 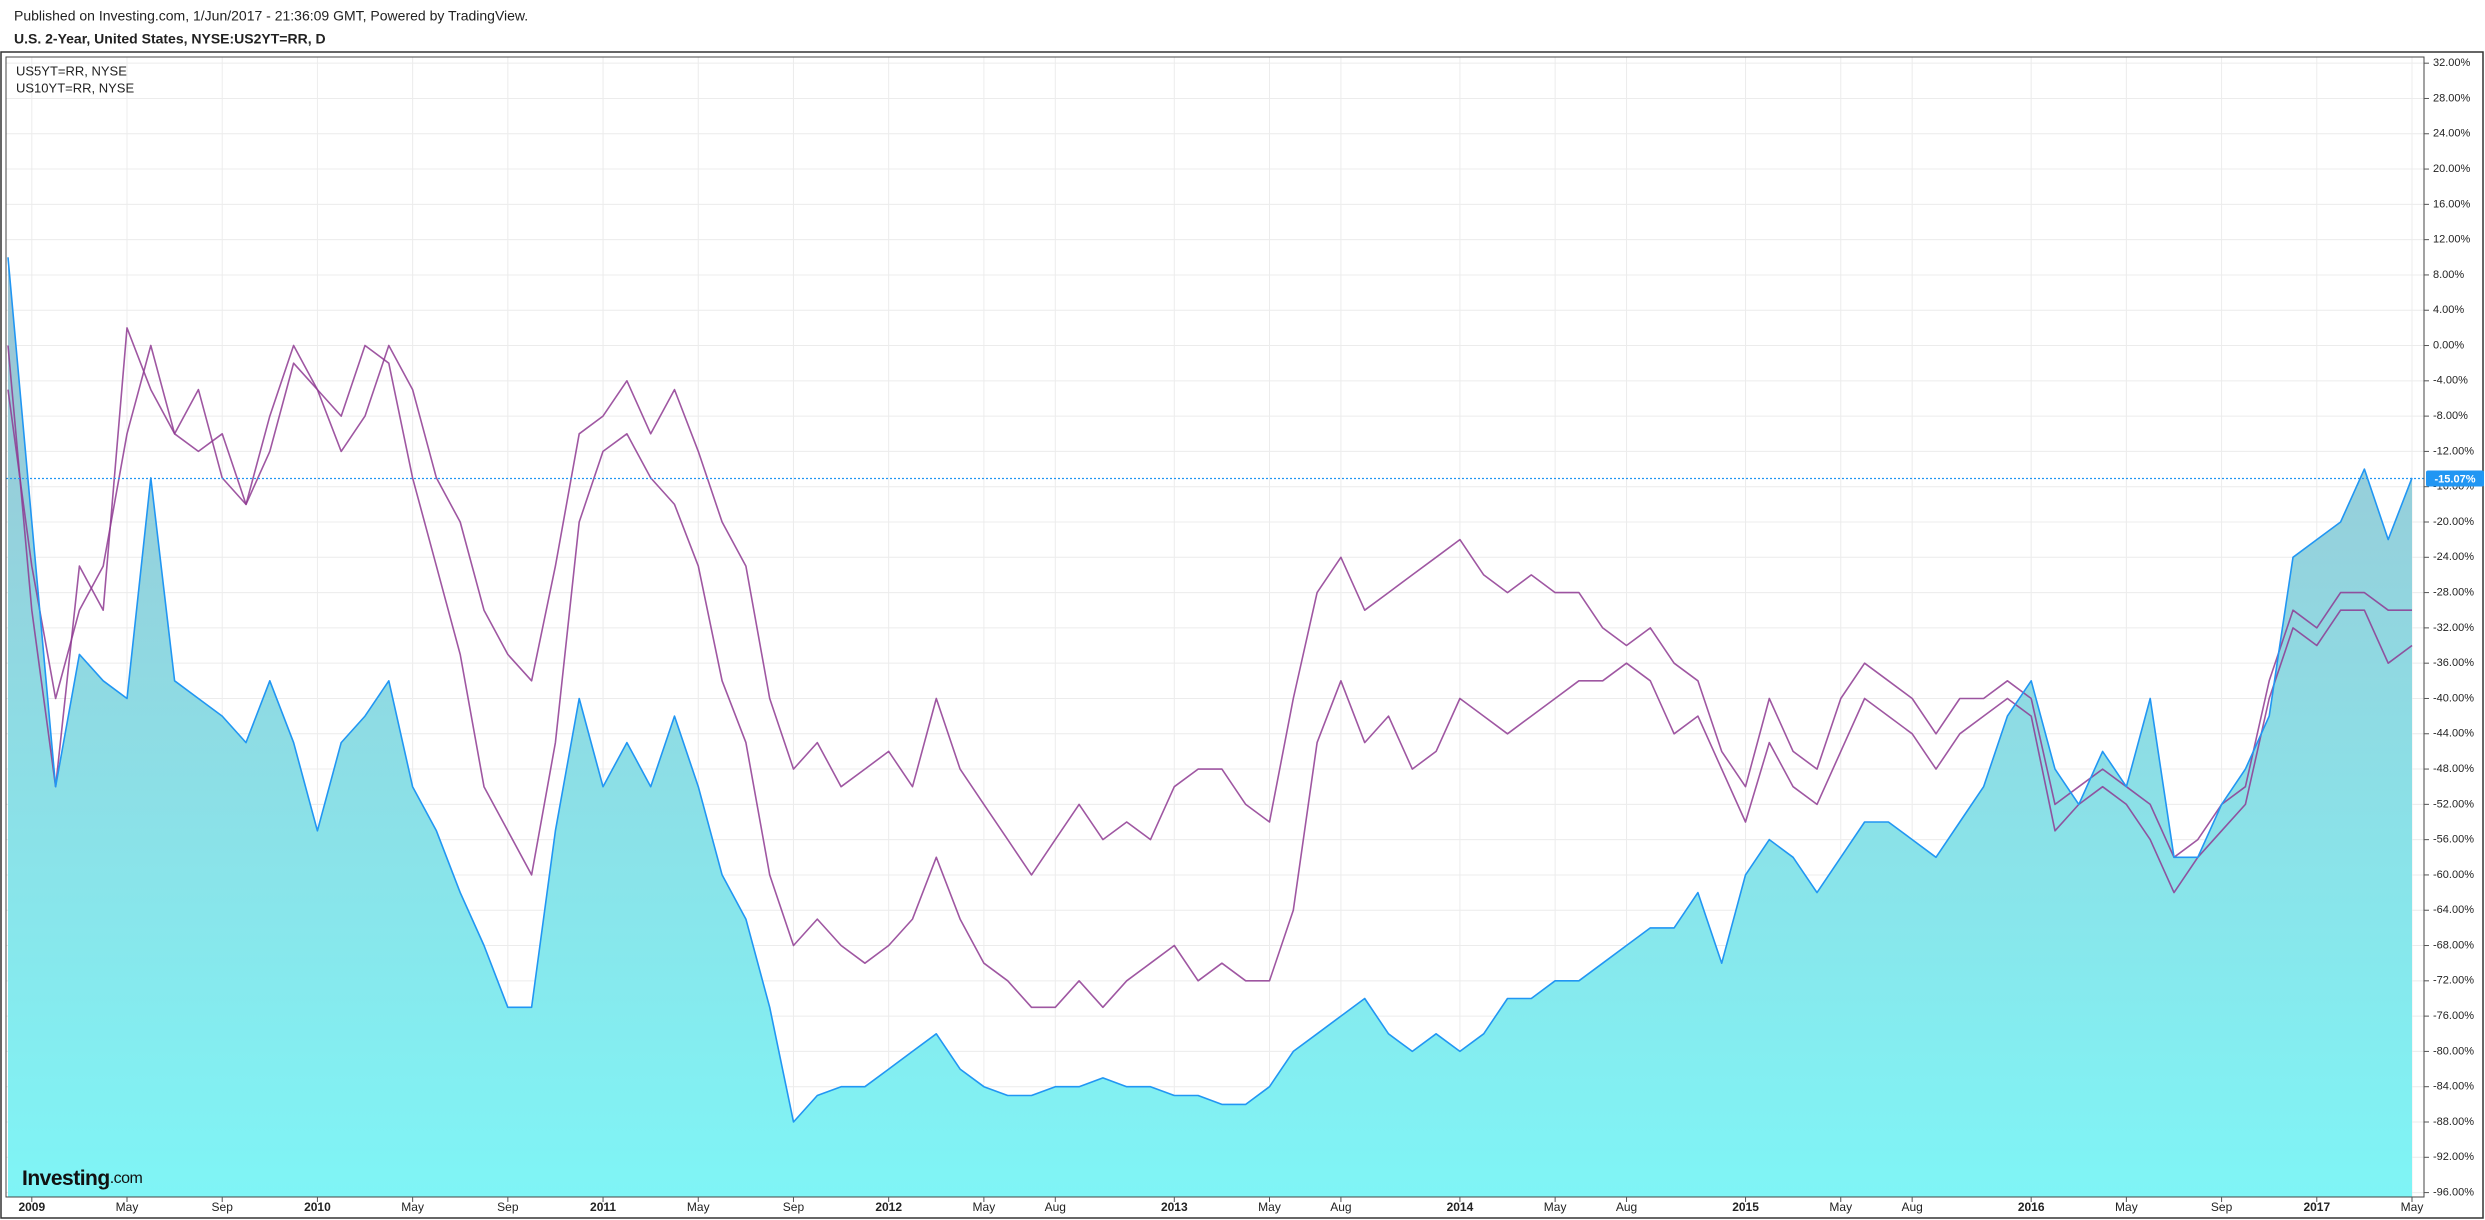 I want to click on y-tick-label: -28.00%, so click(x=2453, y=592).